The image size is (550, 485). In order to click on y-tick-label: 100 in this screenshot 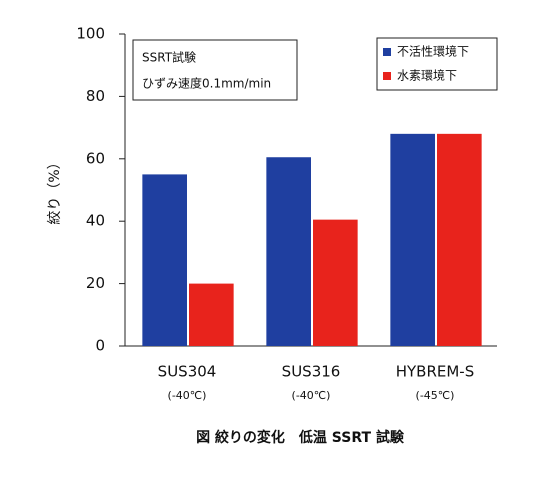, I will do `click(90, 34)`.